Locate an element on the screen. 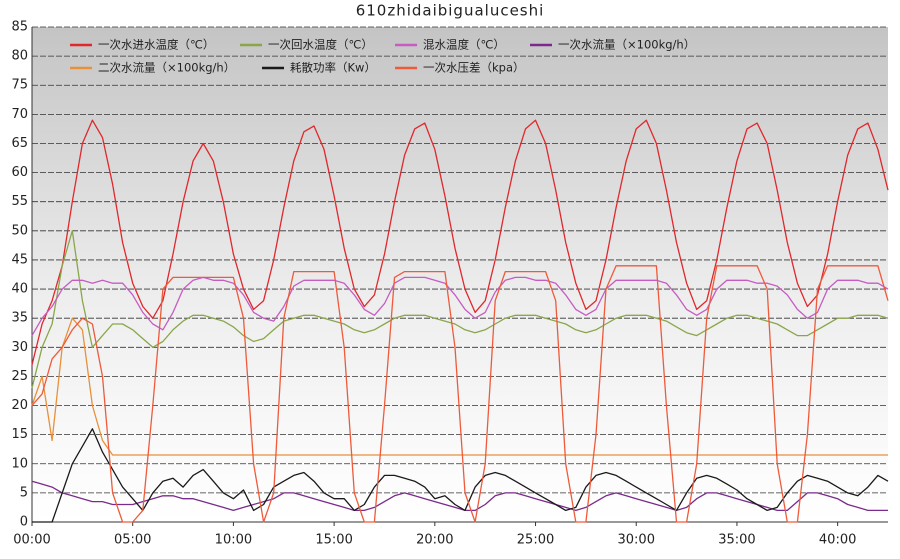 This screenshot has height=559, width=900. y-tick-label: 85 is located at coordinates (19, 27).